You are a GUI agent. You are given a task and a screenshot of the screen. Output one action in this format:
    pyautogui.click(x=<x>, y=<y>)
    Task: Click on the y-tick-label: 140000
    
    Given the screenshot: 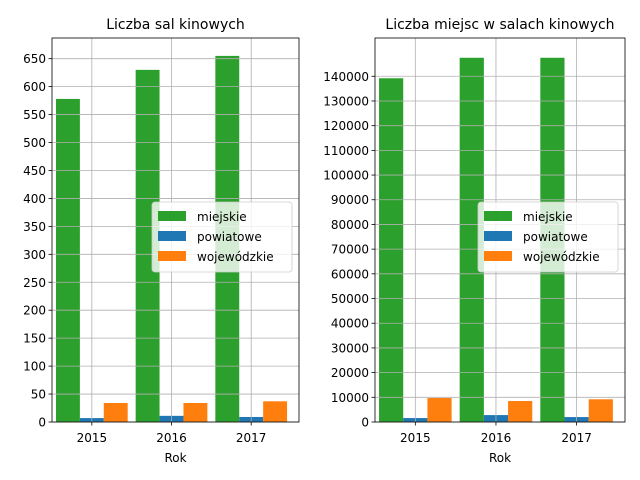 What is the action you would take?
    pyautogui.click(x=346, y=77)
    